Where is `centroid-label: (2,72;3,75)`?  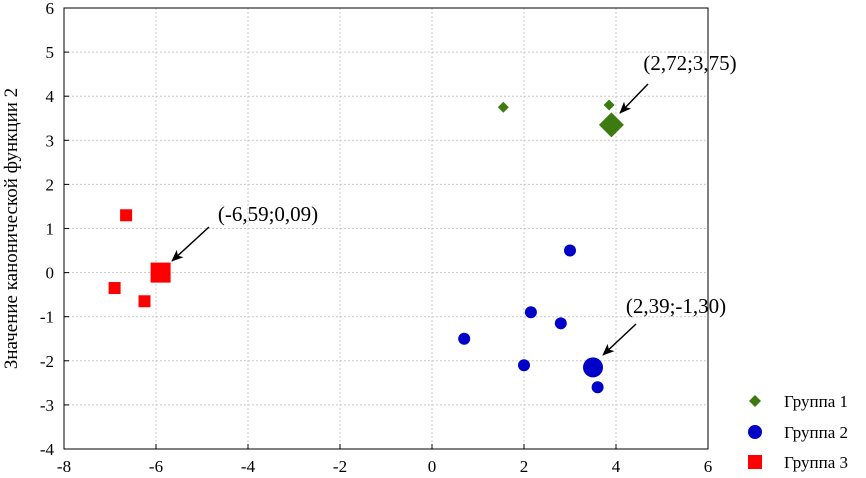
centroid-label: (2,72;3,75) is located at coordinates (689, 63).